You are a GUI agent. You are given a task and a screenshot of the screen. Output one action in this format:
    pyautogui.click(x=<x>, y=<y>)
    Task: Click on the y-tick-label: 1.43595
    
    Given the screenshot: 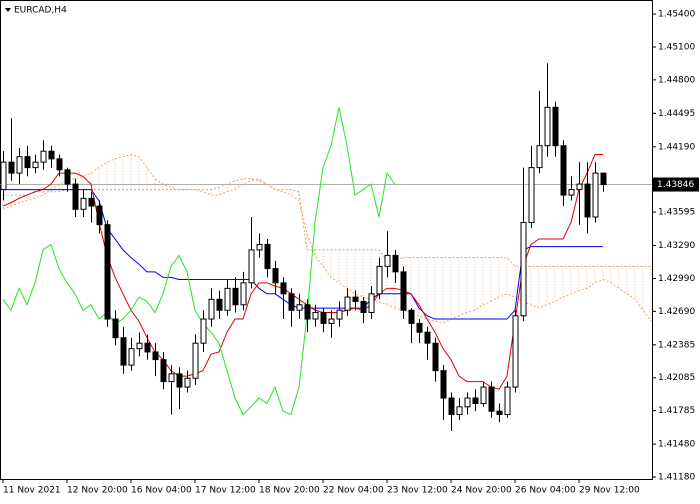 What is the action you would take?
    pyautogui.click(x=676, y=213)
    